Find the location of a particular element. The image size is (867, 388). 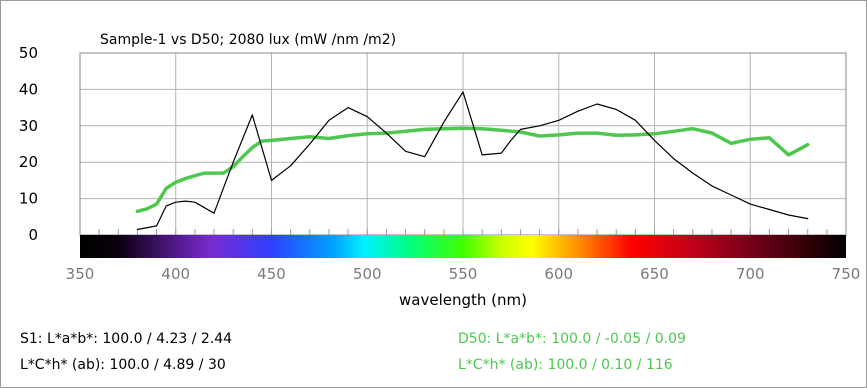

y-tick-label-20: 20 is located at coordinates (28, 162).